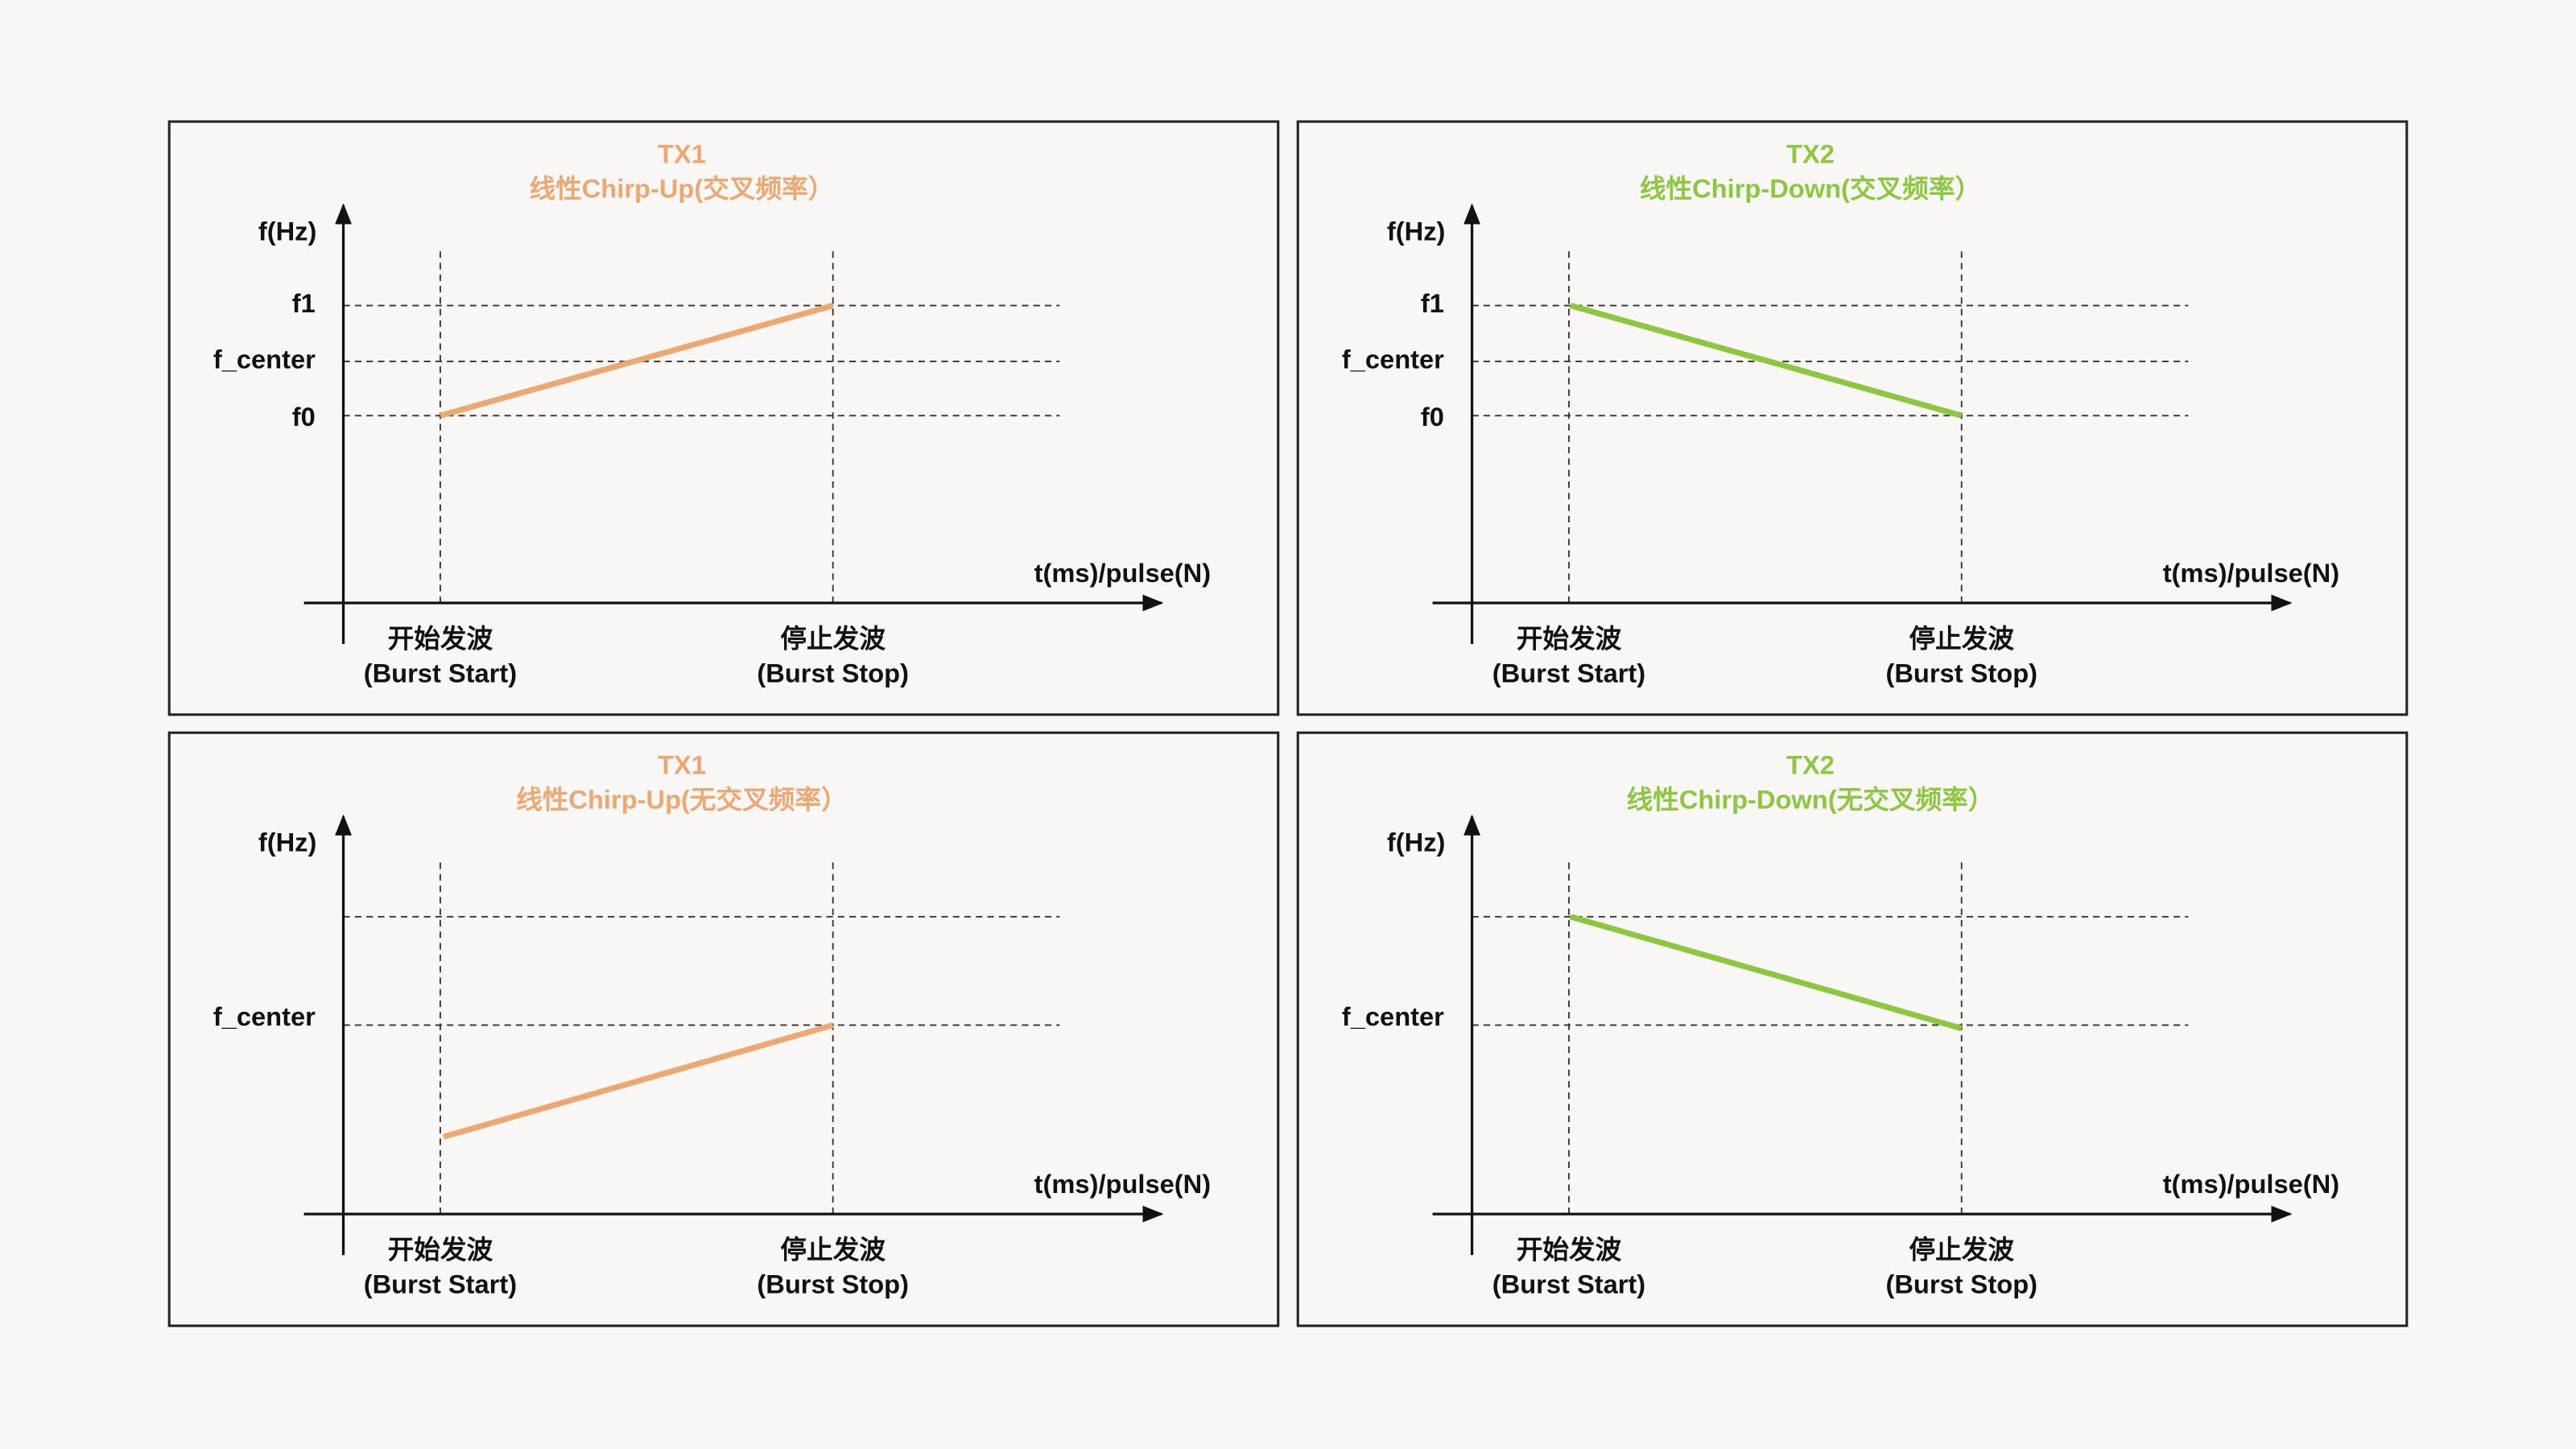  Describe the element at coordinates (1810, 188) in the screenshot. I see `panel-subtitle: 线性Chirp-Down(交叉频率）` at that location.